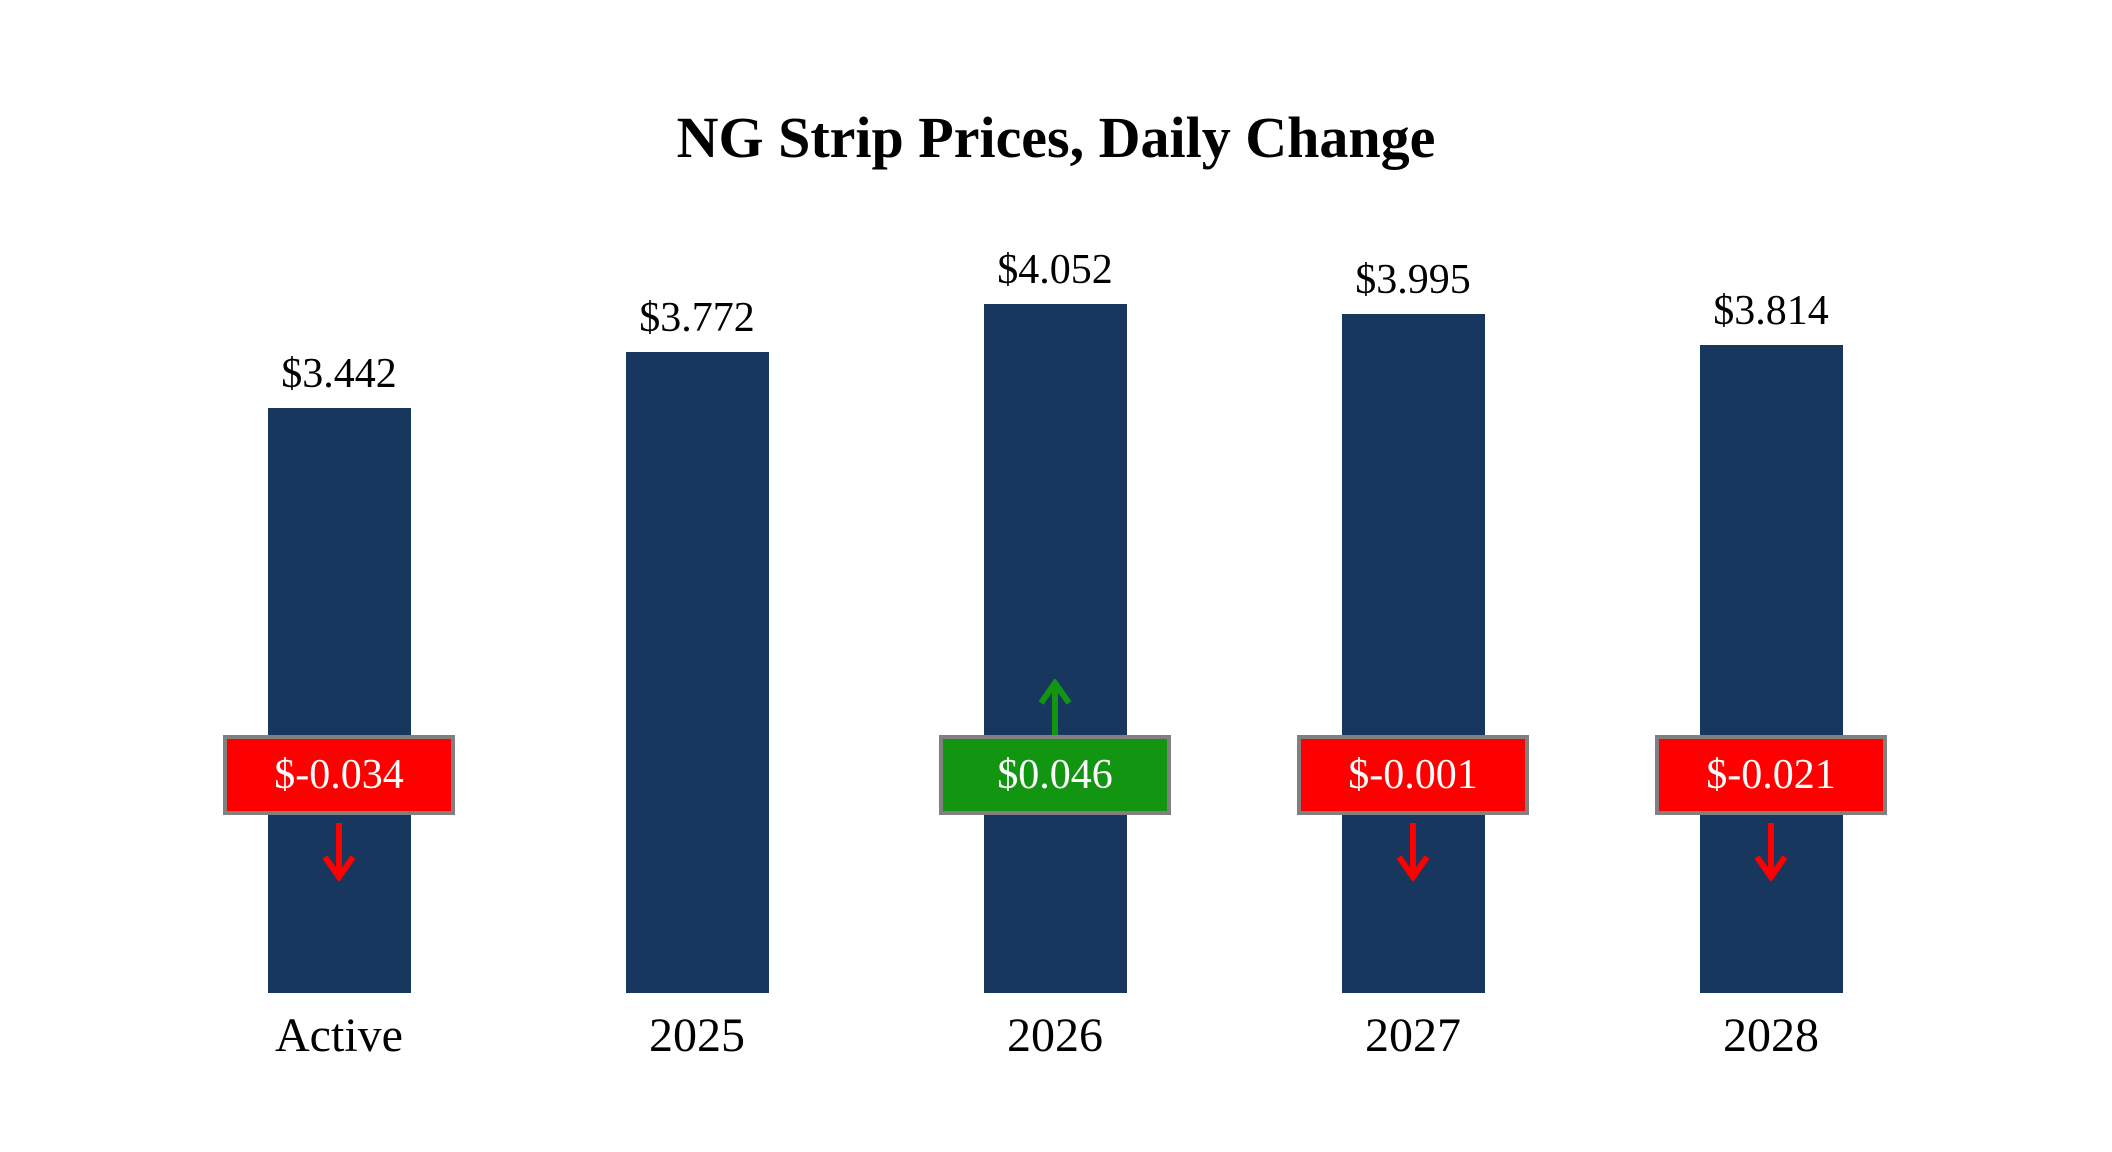 The height and width of the screenshot is (1152, 2112). I want to click on category-label: Active, so click(339, 1035).